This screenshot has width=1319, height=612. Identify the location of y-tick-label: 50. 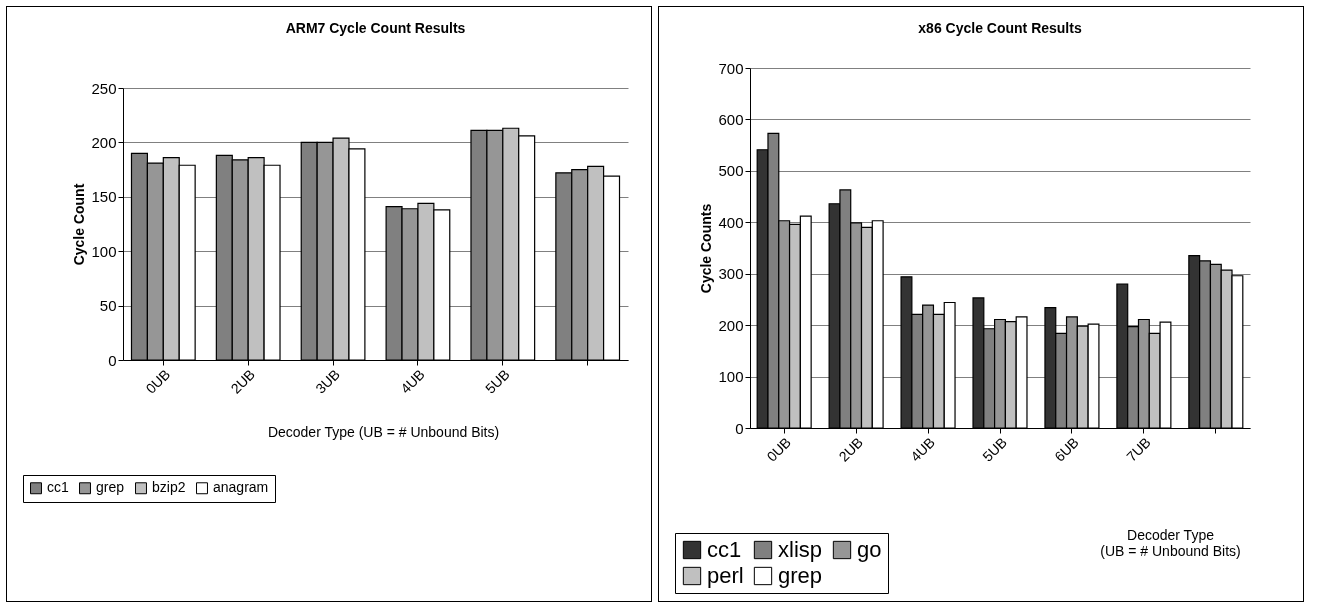
(108, 306).